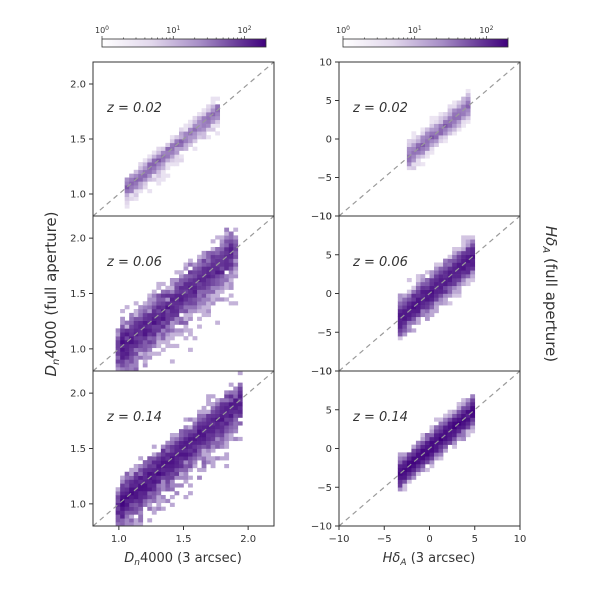 This screenshot has width=613, height=615. Describe the element at coordinates (329, 101) in the screenshot. I see `y-tick-label: 5` at that location.